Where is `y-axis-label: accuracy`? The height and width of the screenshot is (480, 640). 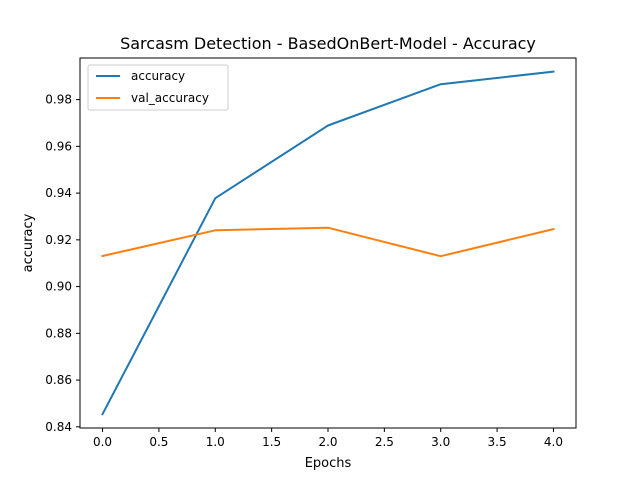
y-axis-label: accuracy is located at coordinates (28, 242).